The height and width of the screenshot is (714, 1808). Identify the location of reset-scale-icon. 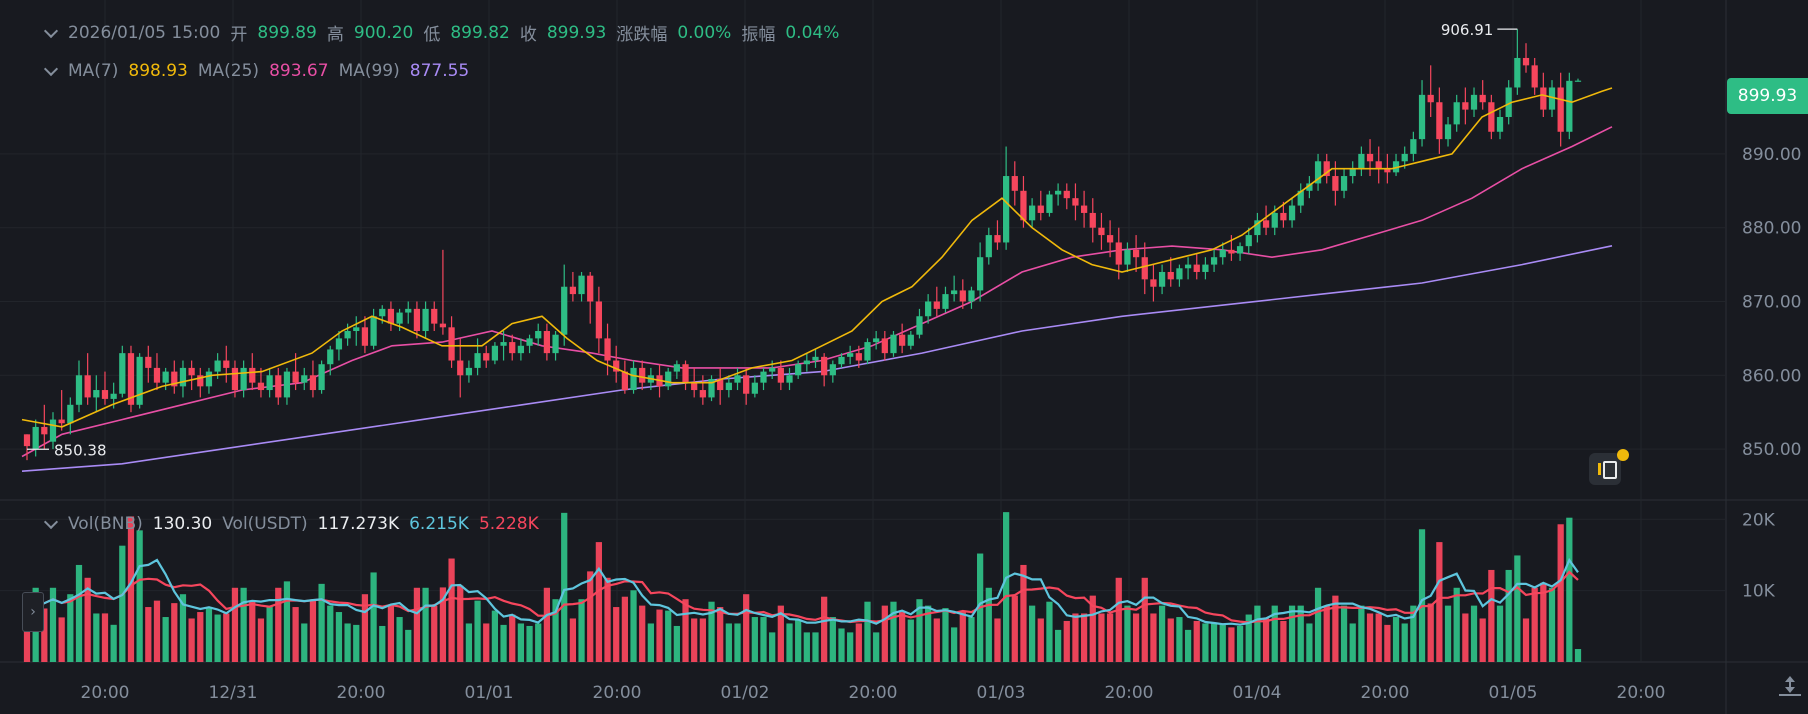
(1790, 687).